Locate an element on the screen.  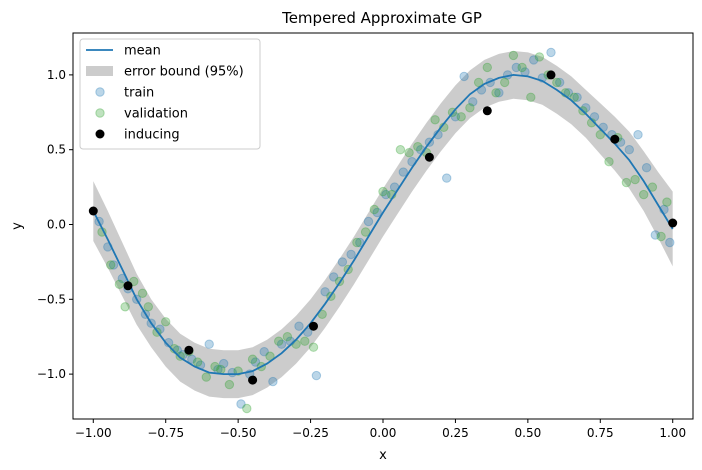
x-tick-label: −0.25 is located at coordinates (310, 433).